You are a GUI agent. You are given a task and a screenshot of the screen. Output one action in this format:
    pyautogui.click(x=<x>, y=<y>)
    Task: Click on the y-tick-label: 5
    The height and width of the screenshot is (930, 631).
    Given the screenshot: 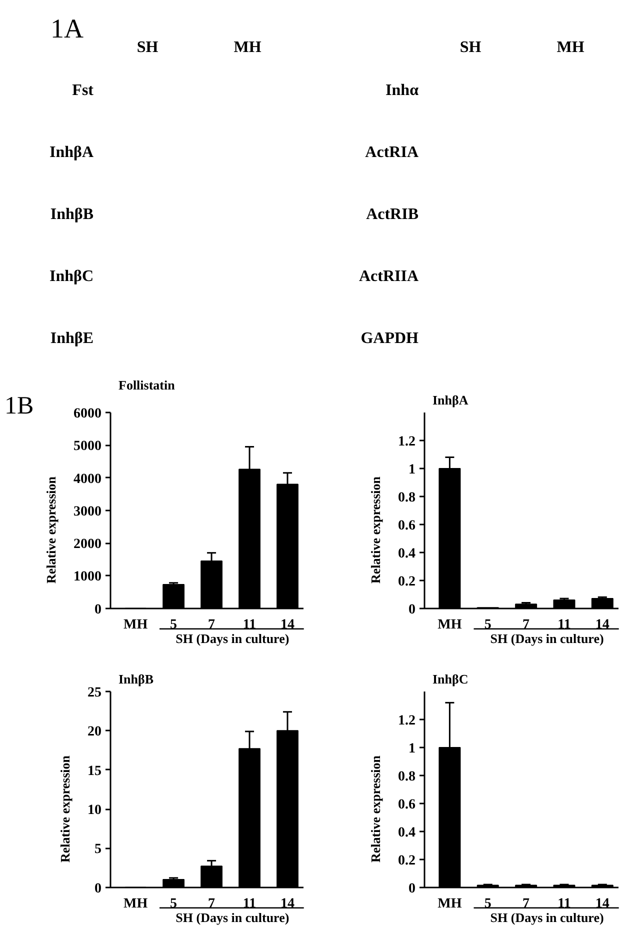 What is the action you would take?
    pyautogui.click(x=98, y=850)
    